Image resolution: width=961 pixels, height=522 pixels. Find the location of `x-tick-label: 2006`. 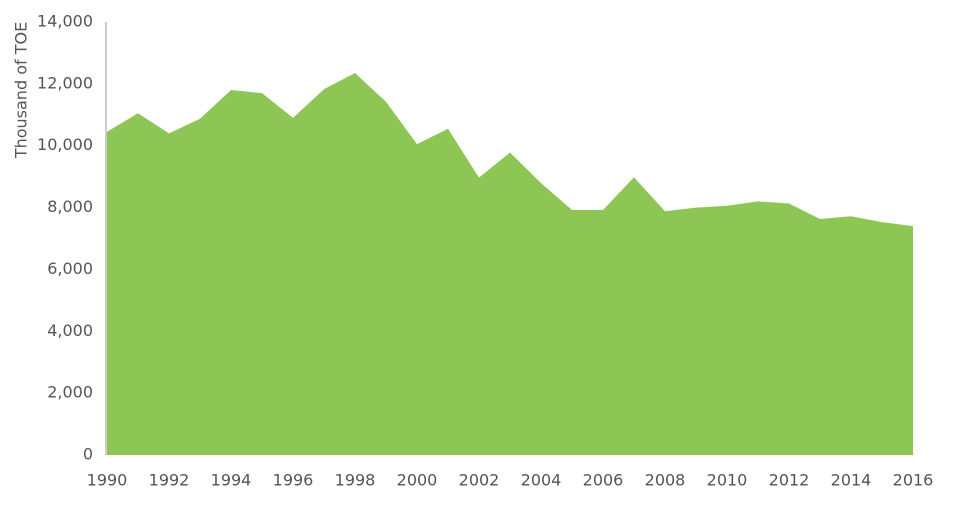

x-tick-label: 2006 is located at coordinates (603, 480).